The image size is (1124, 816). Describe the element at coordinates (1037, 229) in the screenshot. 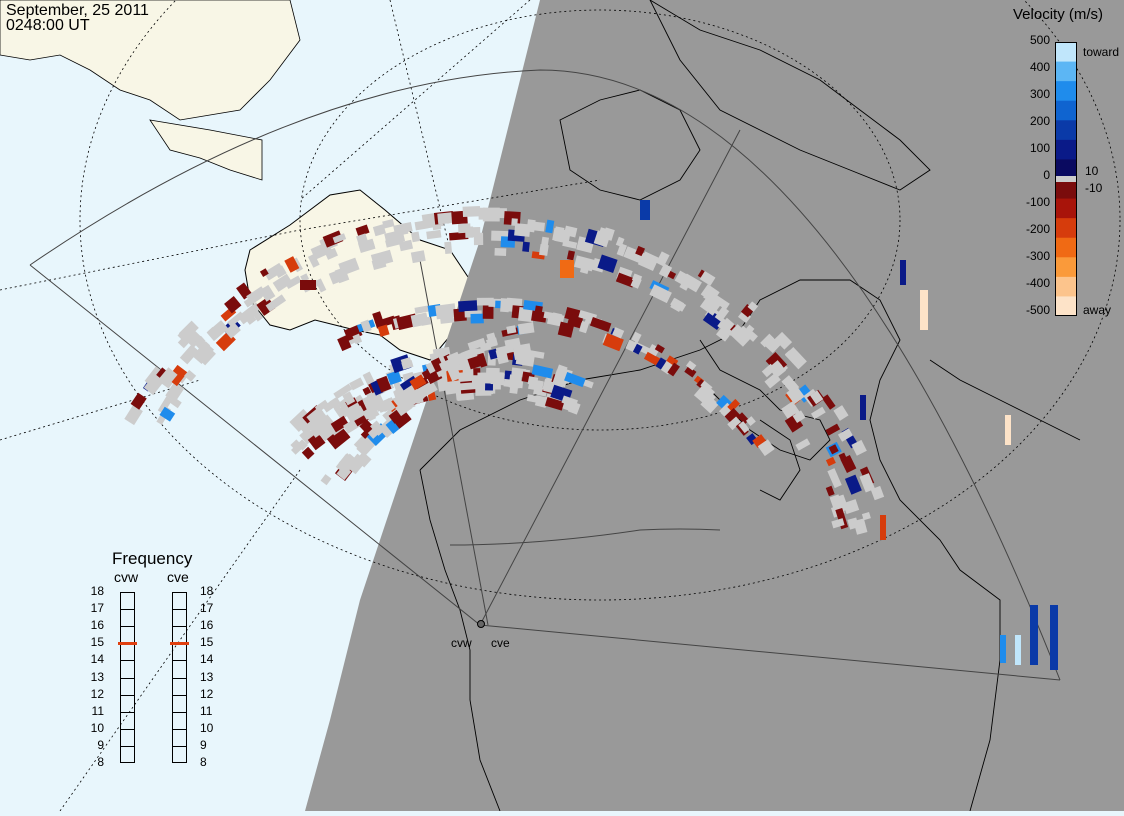

I see `velocity-tick-label: -200` at that location.